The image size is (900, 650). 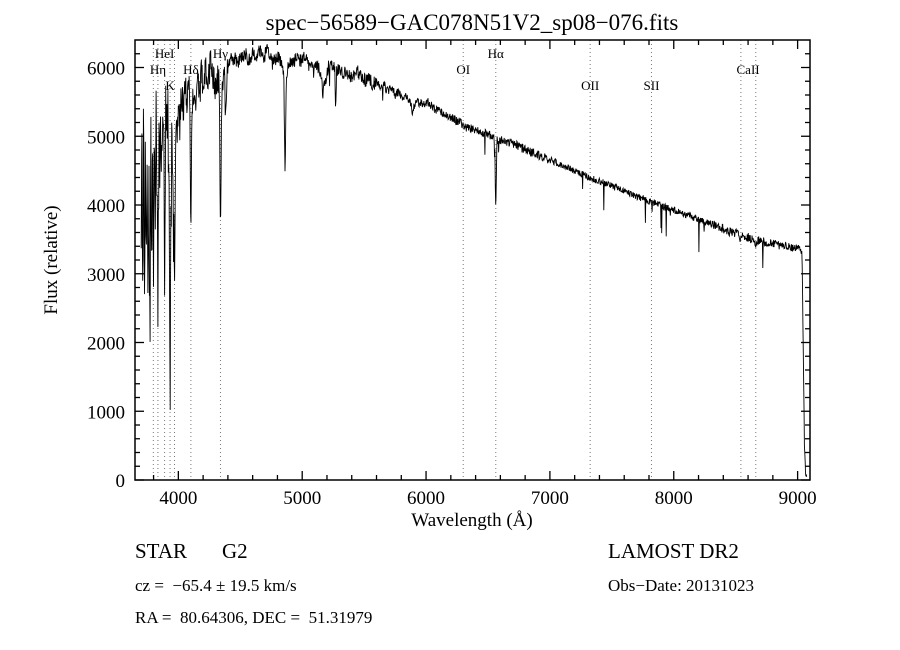 What do you see at coordinates (178, 498) in the screenshot?
I see `x-tick-label: 4000` at bounding box center [178, 498].